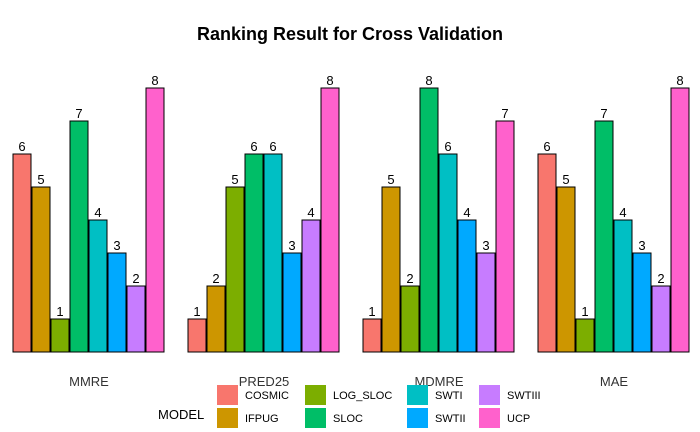 This screenshot has height=432, width=700. Describe the element at coordinates (227, 395) in the screenshot. I see `legend-key-cosmic` at that location.